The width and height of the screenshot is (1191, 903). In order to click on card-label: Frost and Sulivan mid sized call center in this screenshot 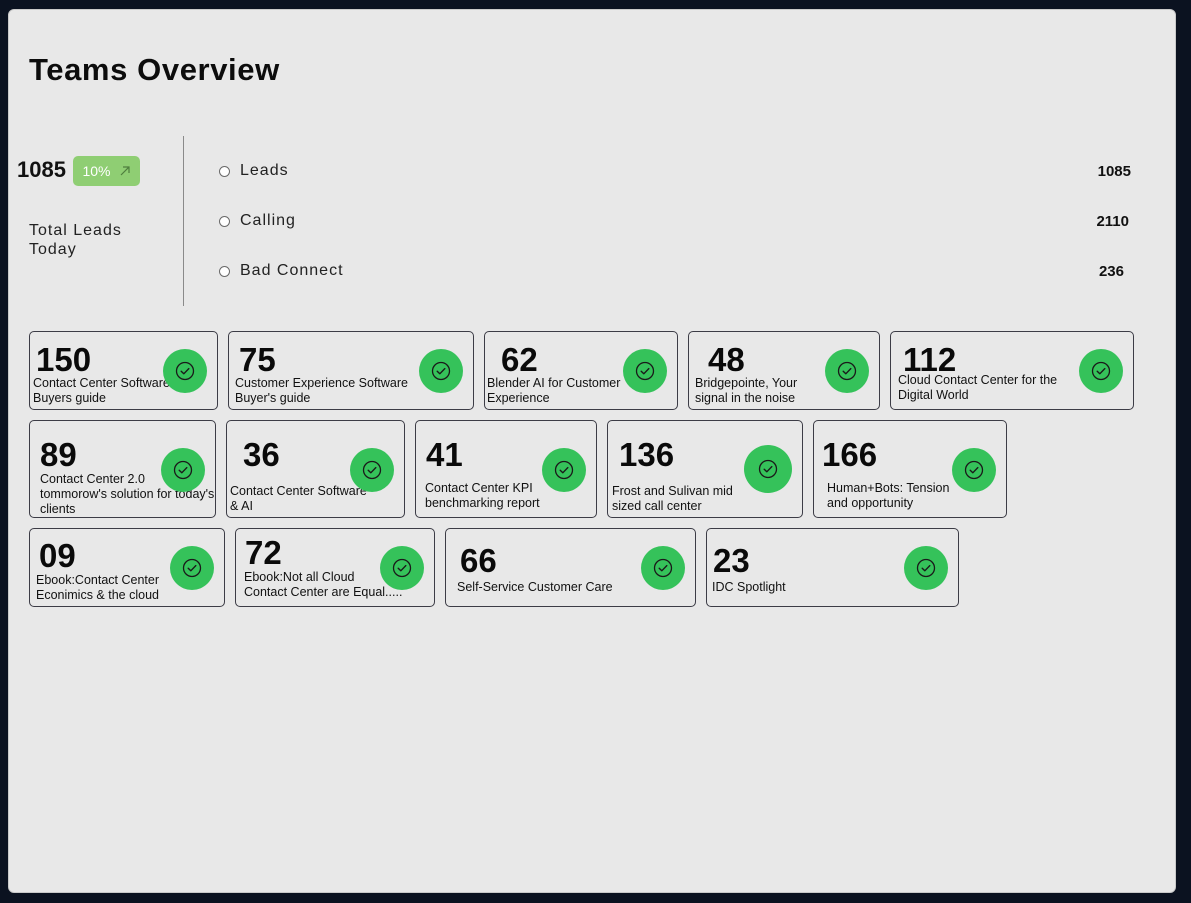, I will do `click(672, 499)`.